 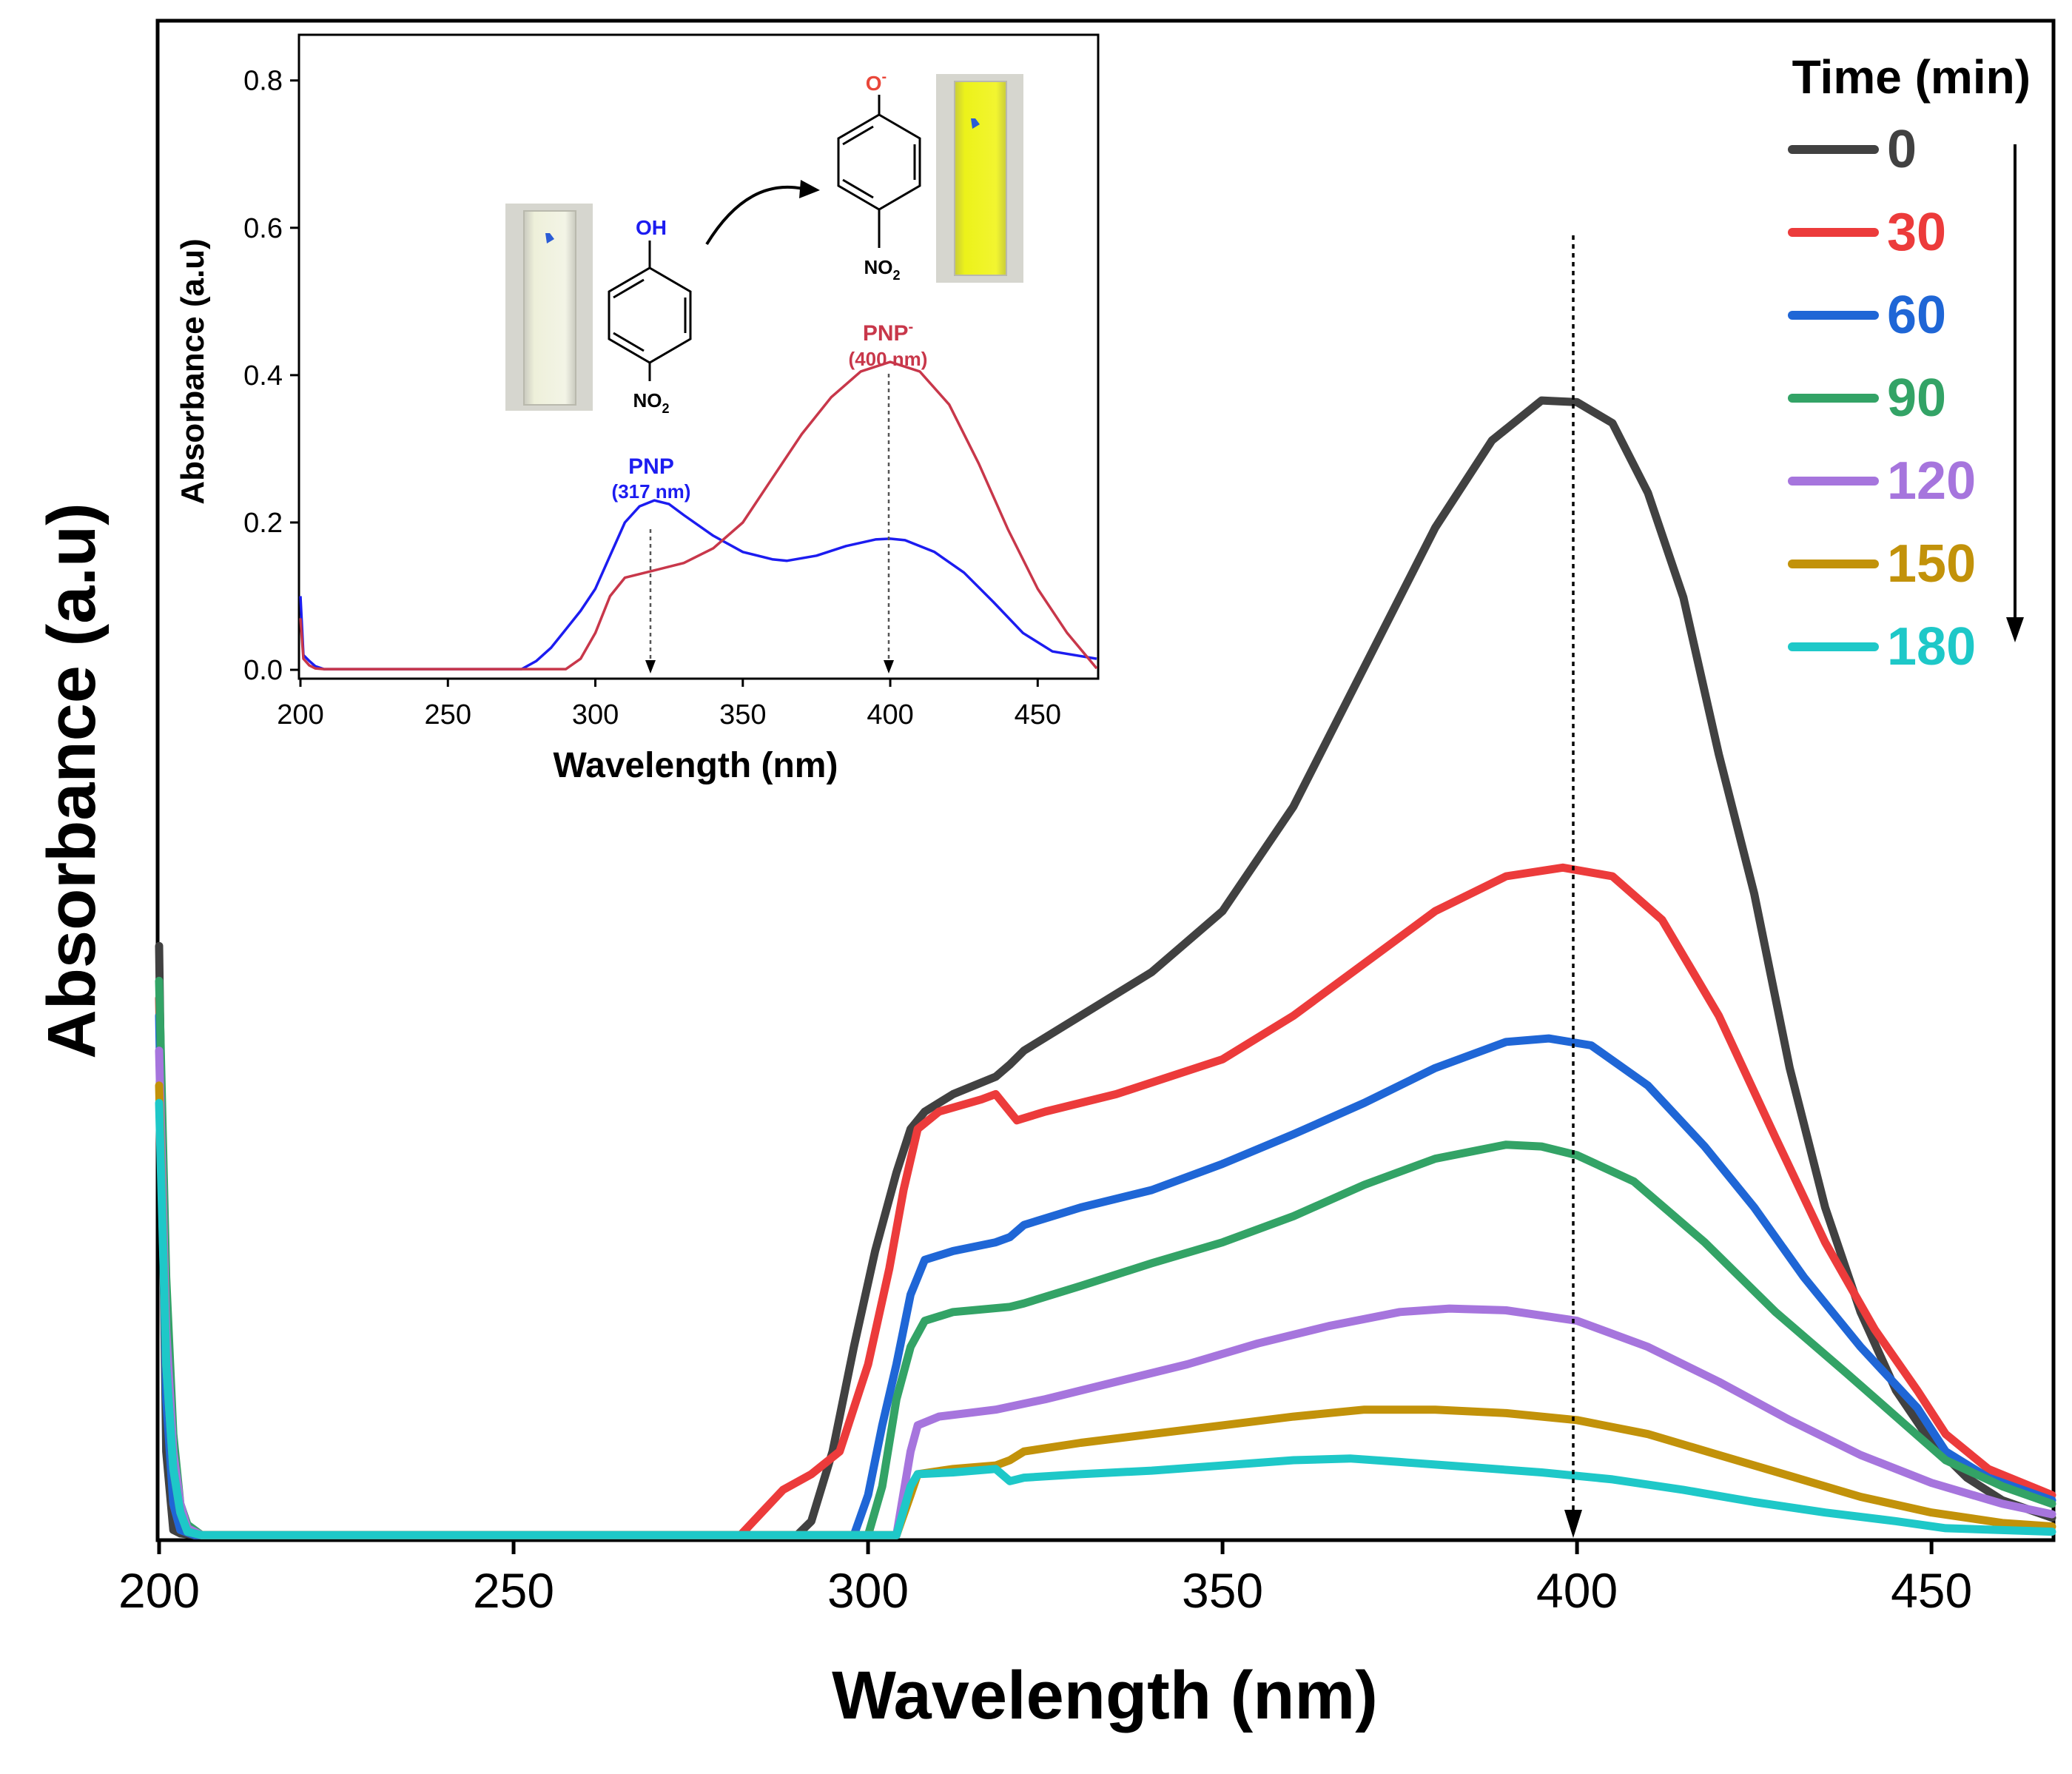 I want to click on pnp-ion-wavelength-label: (400 nm), so click(x=888, y=359).